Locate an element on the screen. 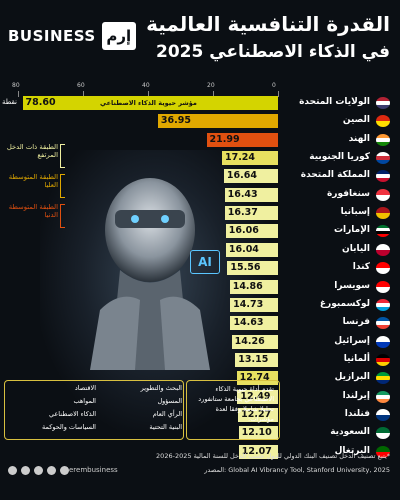 The width and height of the screenshot is (400, 500). data-label: 36.95 is located at coordinates (175, 121).